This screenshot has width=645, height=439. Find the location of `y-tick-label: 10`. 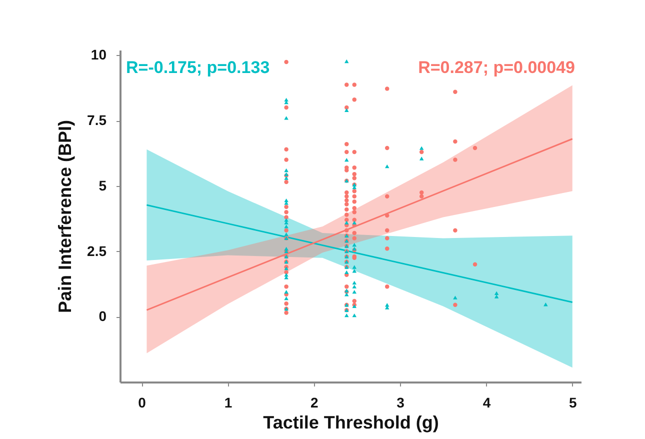

y-tick-label: 10 is located at coordinates (98, 54).